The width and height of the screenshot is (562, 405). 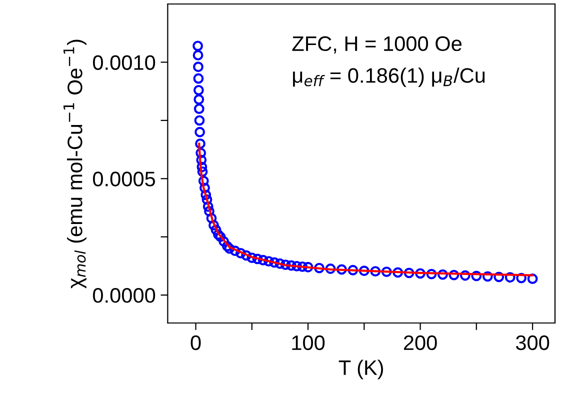 What do you see at coordinates (377, 45) in the screenshot?
I see `annotation: ZFC, H = 1000 Oe` at bounding box center [377, 45].